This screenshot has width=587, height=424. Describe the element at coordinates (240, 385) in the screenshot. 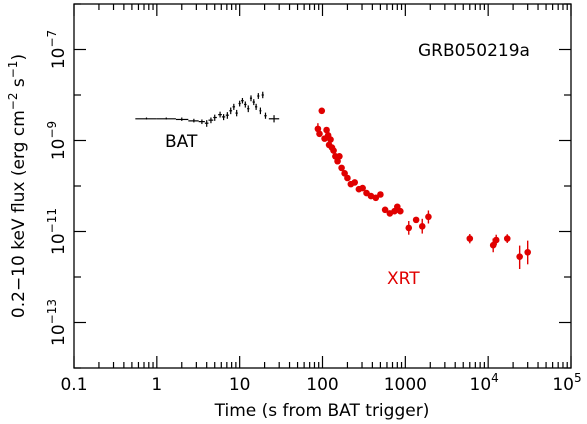

I see `x-tick-label: 10` at that location.